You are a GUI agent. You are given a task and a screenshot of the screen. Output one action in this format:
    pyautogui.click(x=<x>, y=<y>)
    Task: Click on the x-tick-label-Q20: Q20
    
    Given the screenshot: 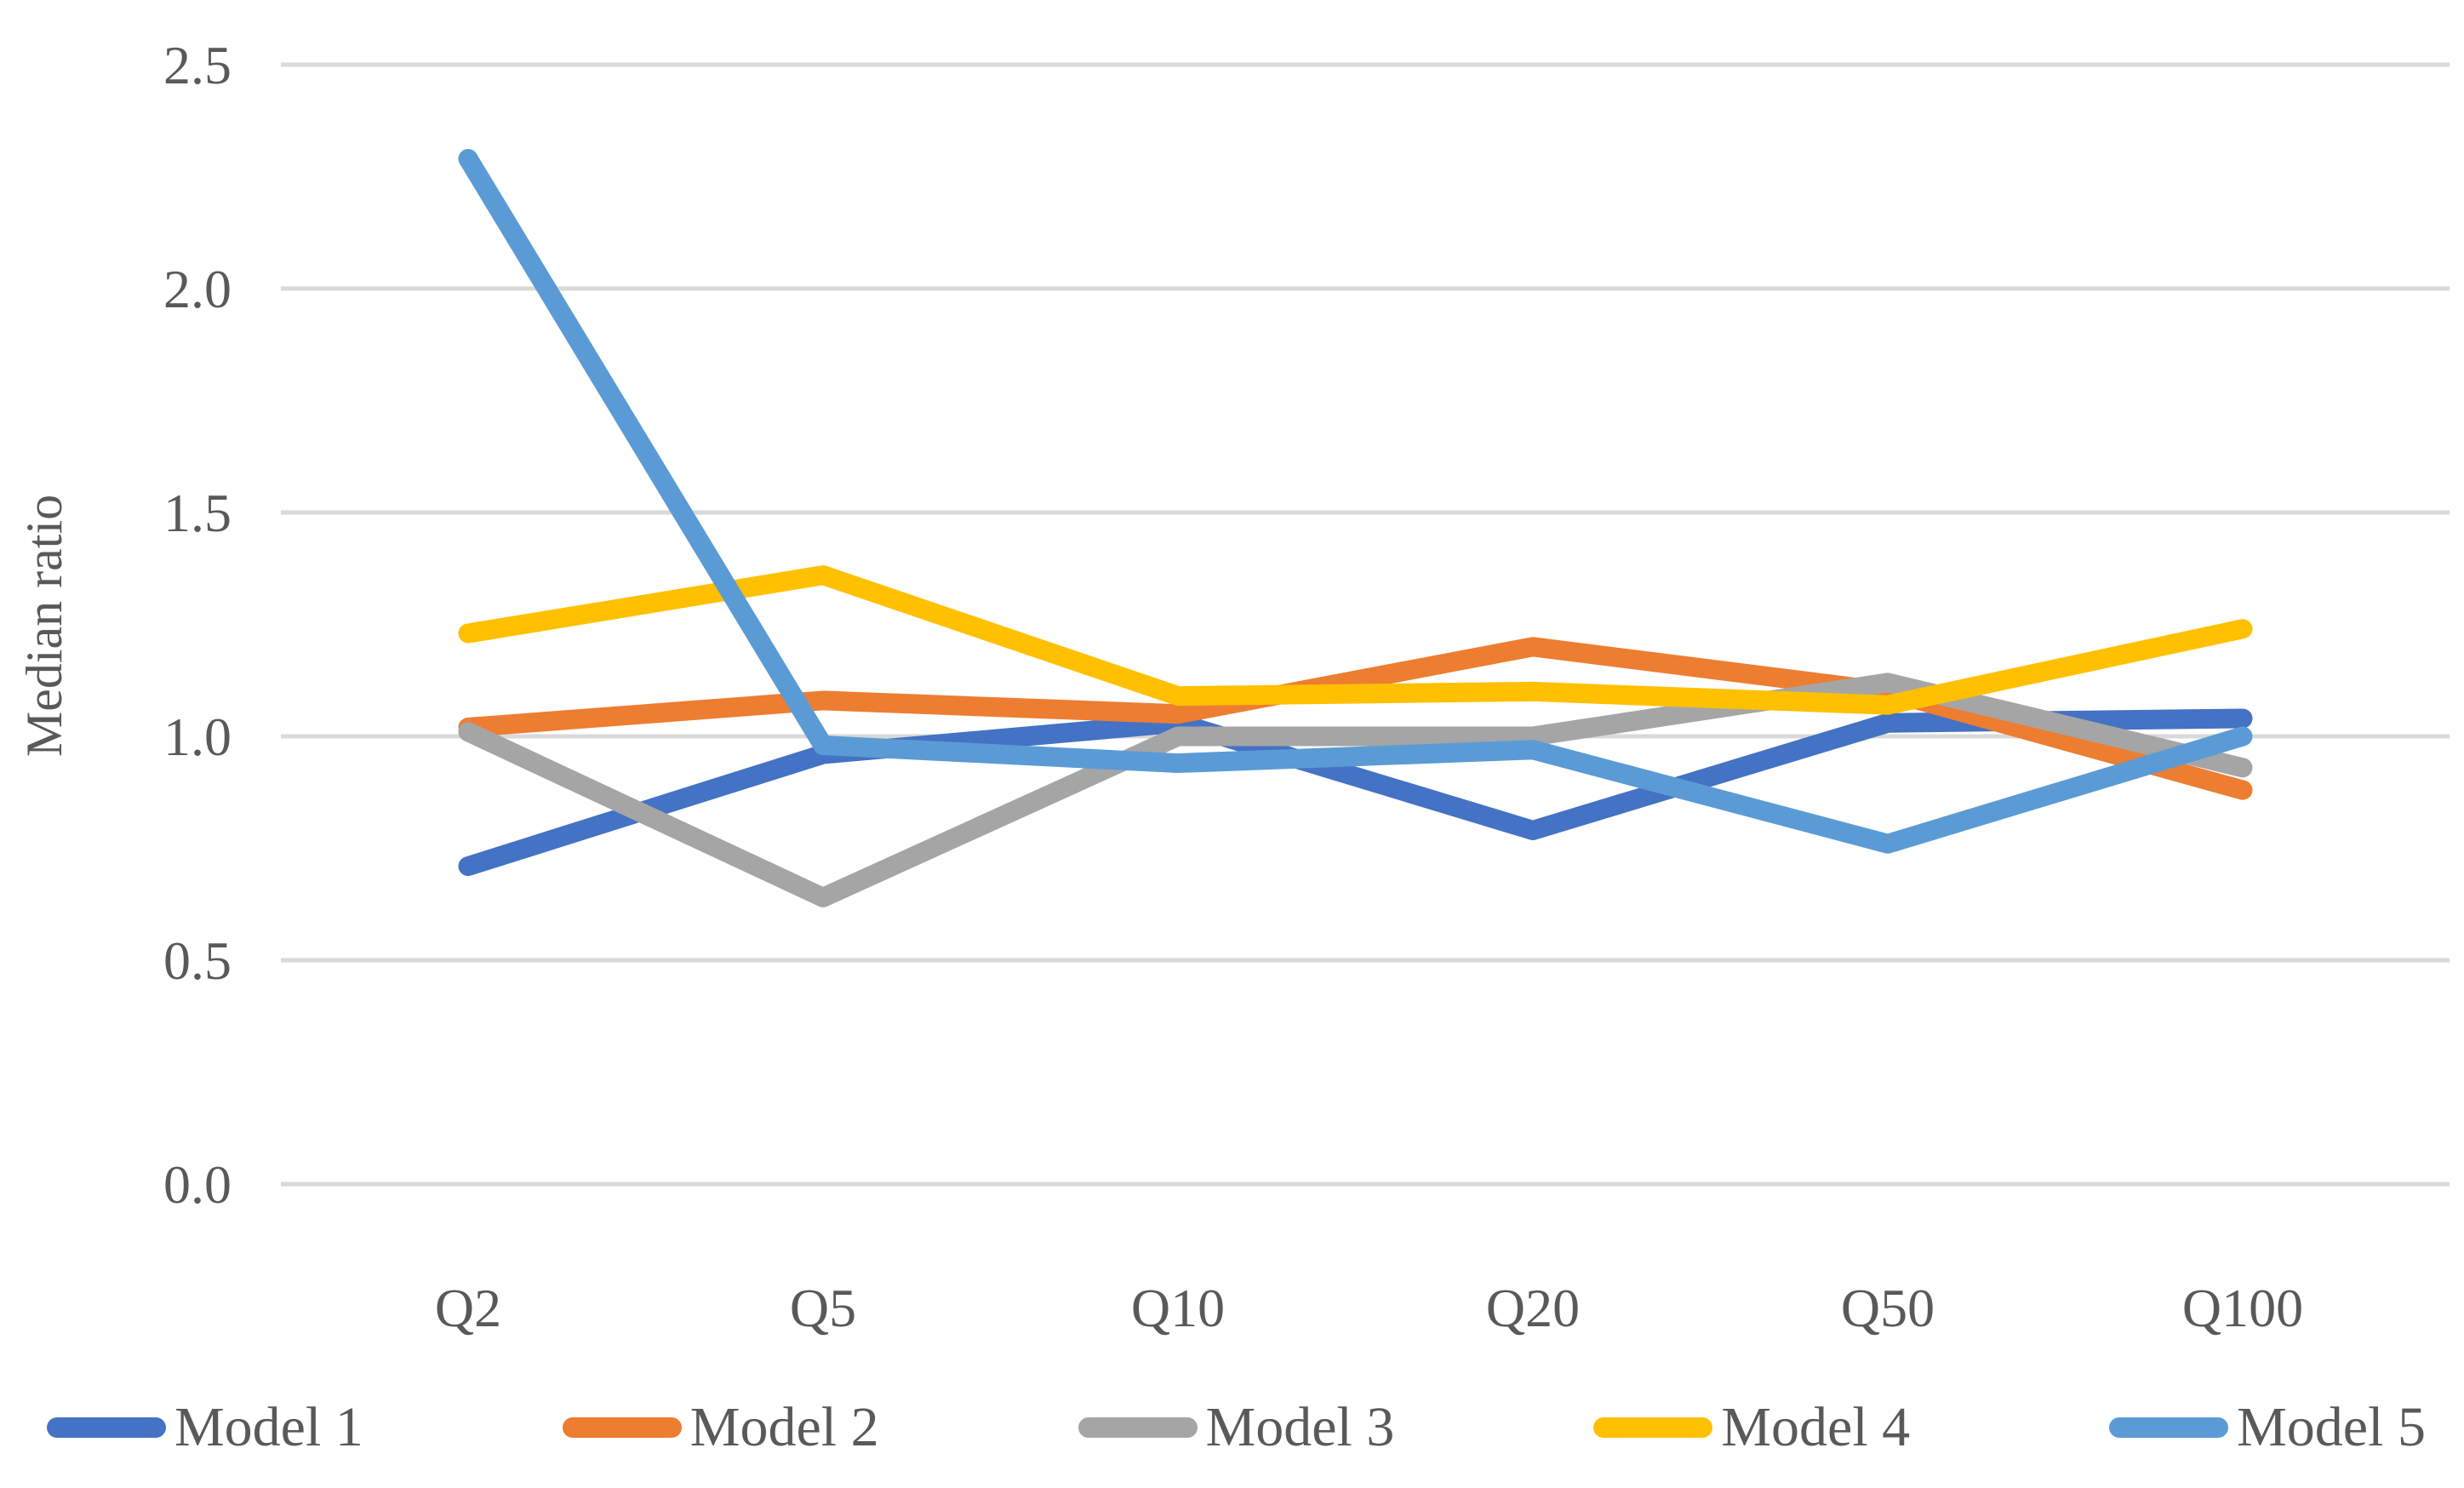 What is the action you would take?
    pyautogui.click(x=1533, y=1308)
    